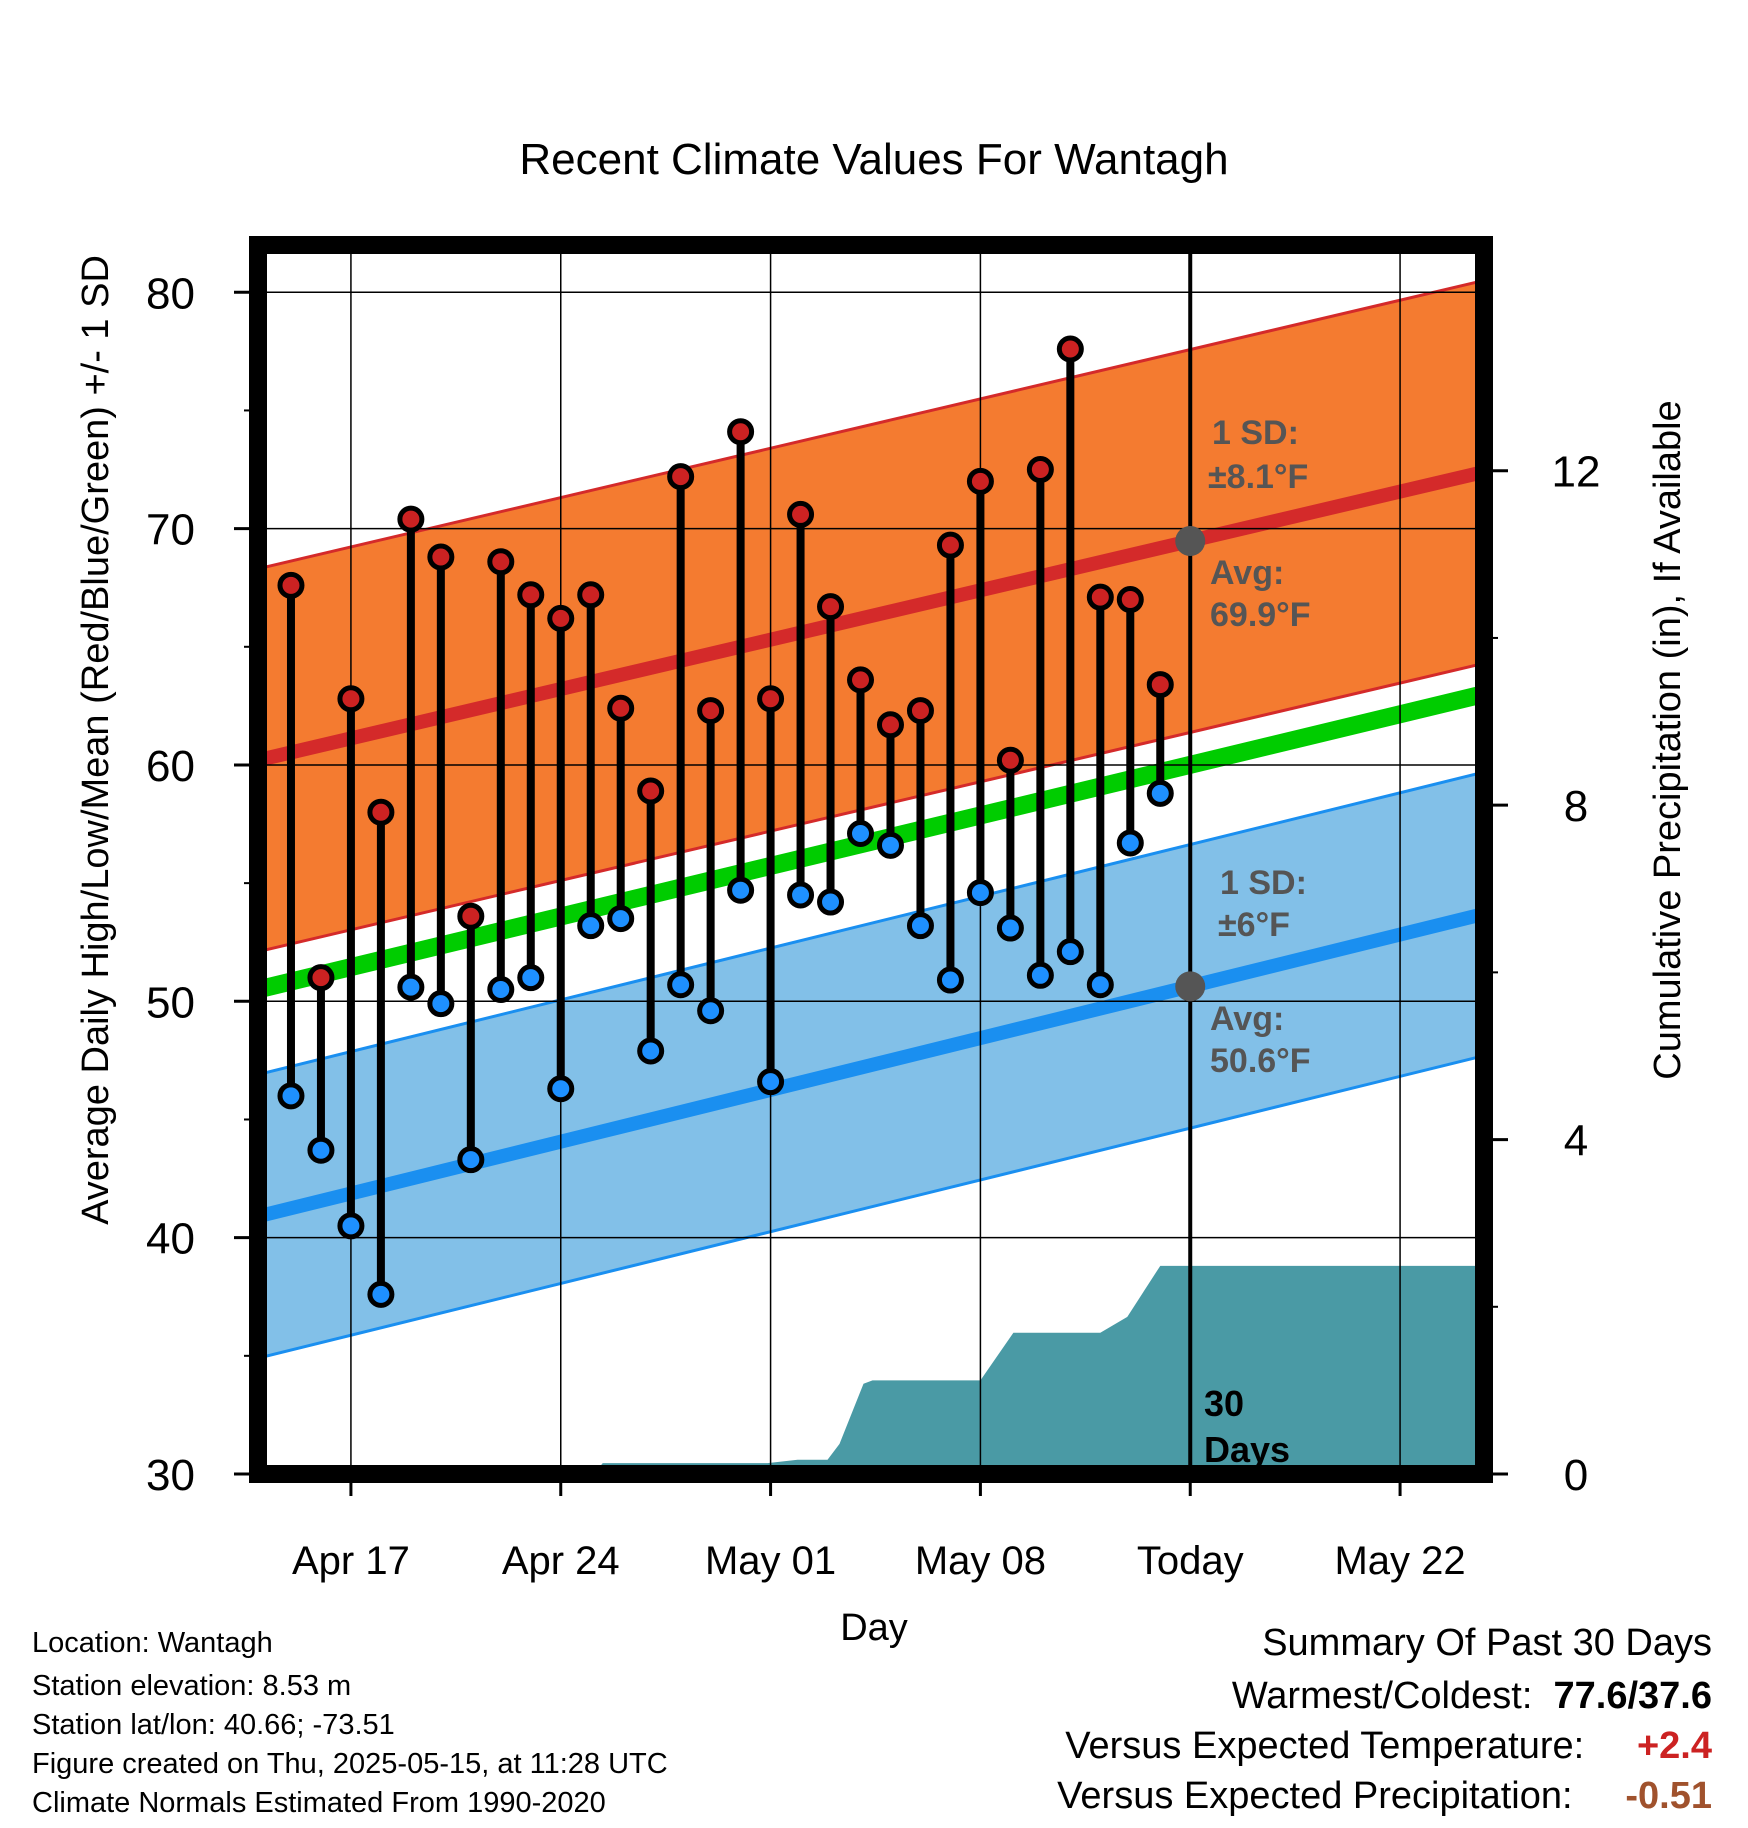 This screenshot has width=1748, height=1828. What do you see at coordinates (1255, 433) in the screenshot?
I see `high-sd-label: 1 SD:` at bounding box center [1255, 433].